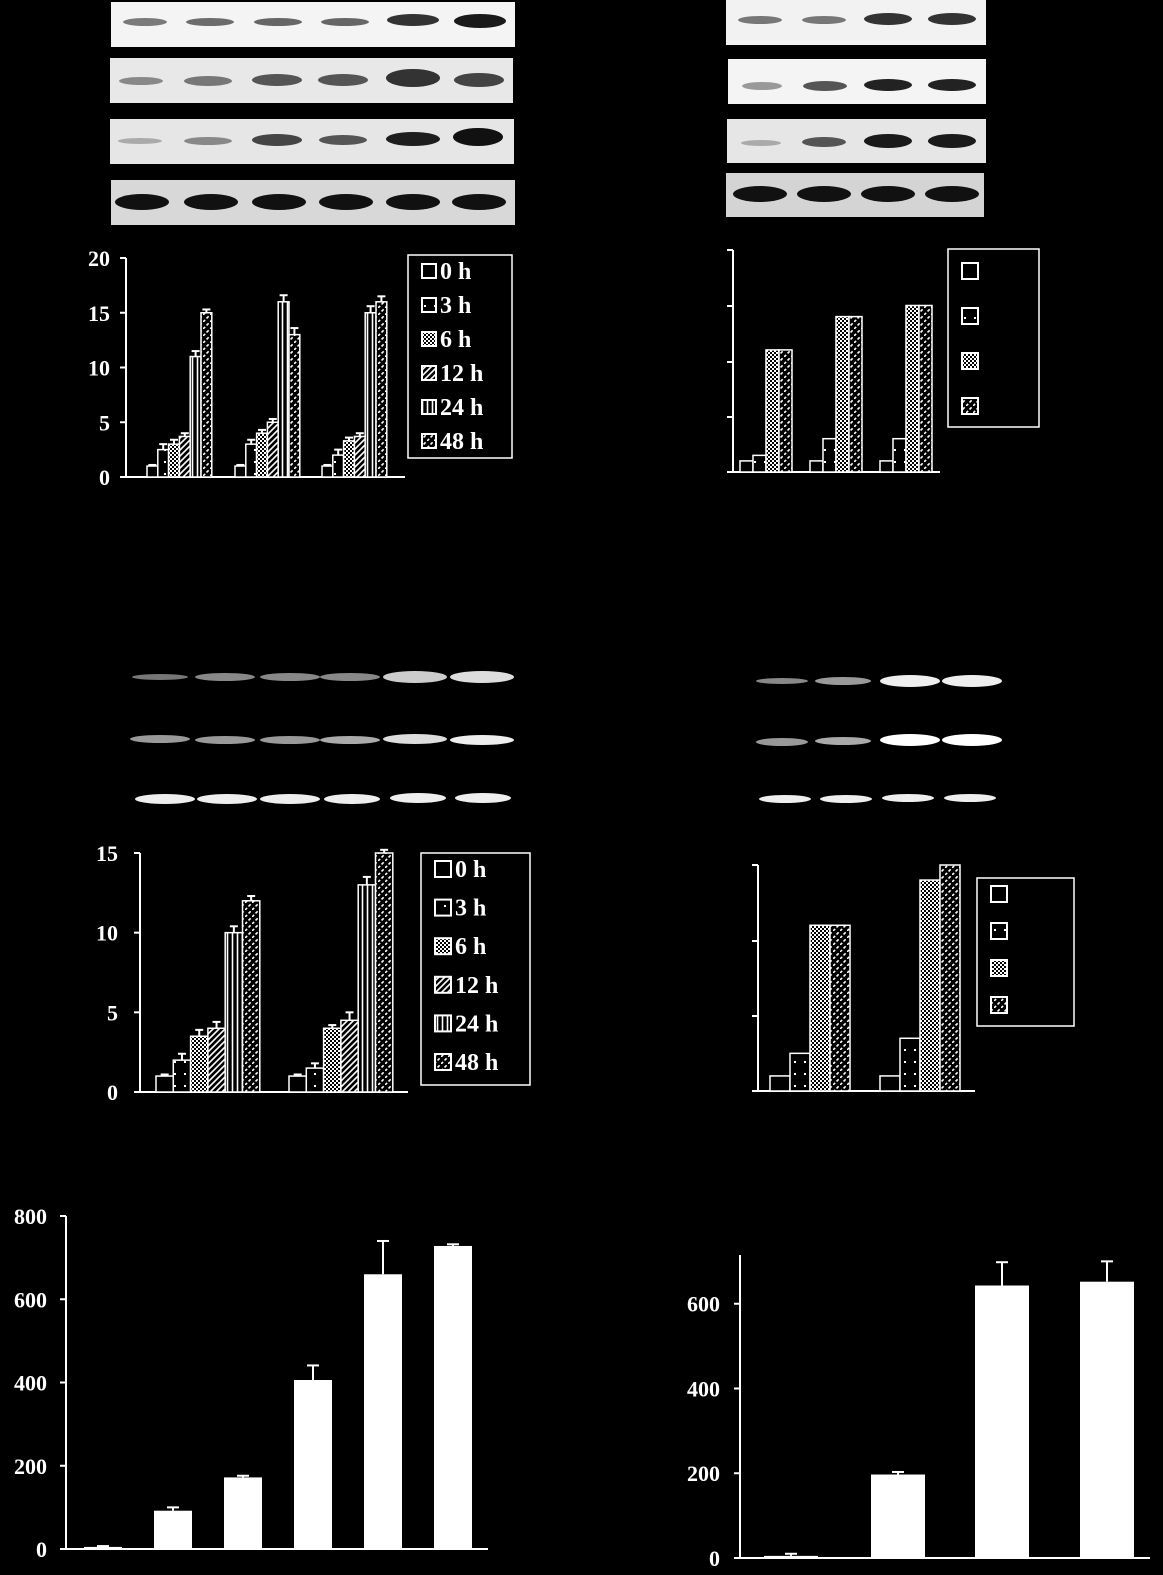 Image resolution: width=1163 pixels, height=1575 pixels. I want to click on dark-gel-panel-left, so click(322, 737).